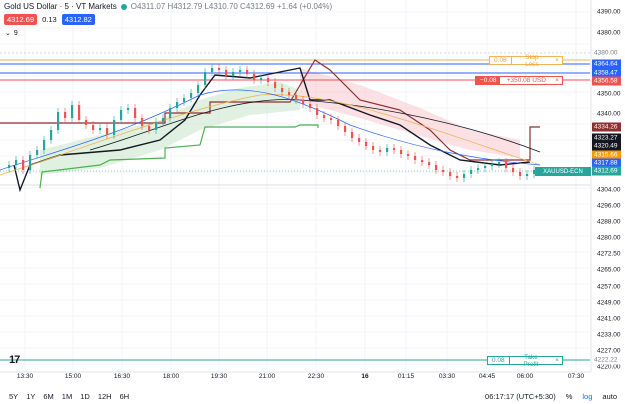 The height and width of the screenshot is (404, 625). I want to click on tradingview-logo: 17, so click(14, 360).